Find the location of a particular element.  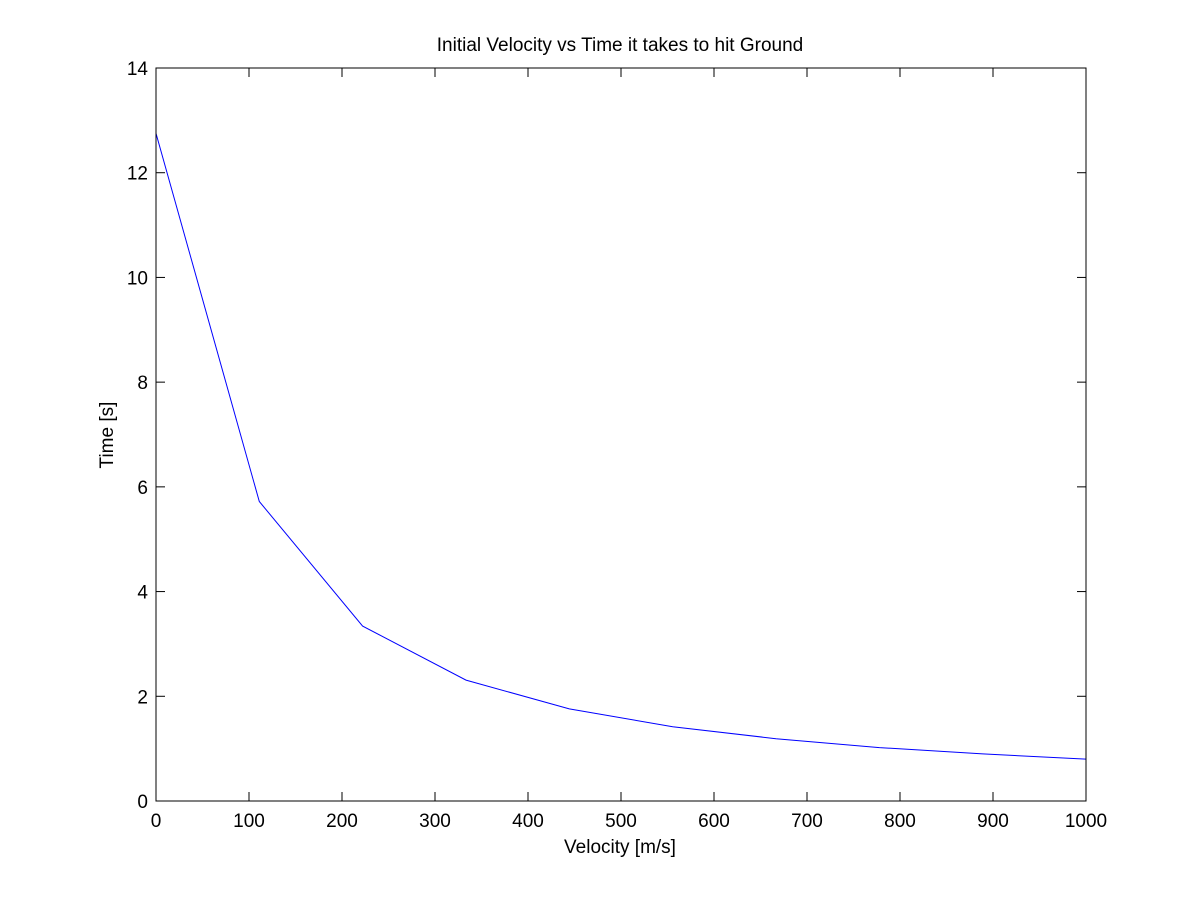

x-tick-label: 800 is located at coordinates (900, 821).